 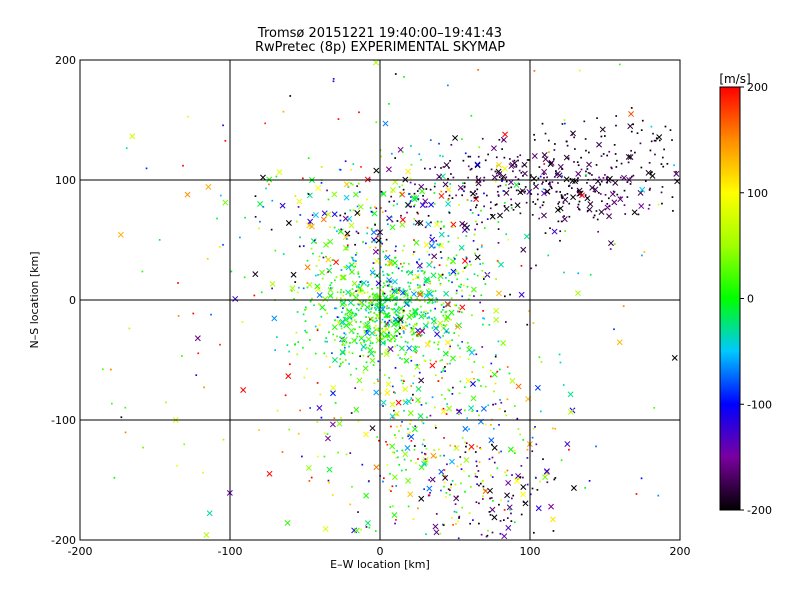 What do you see at coordinates (380, 47) in the screenshot?
I see `chart-subtitle: RwPretec (8p) EXPERIMENTAL SKYMAP` at bounding box center [380, 47].